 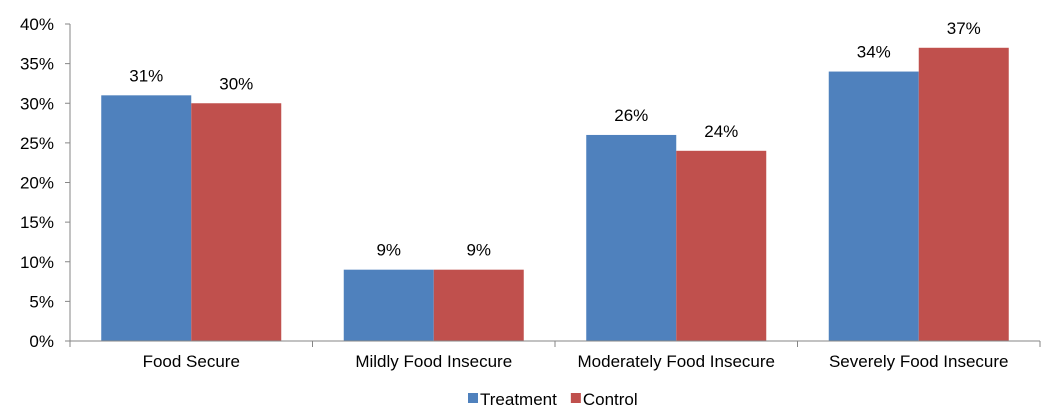 What do you see at coordinates (677, 361) in the screenshot?
I see `category-label: Moderately Food Insecure` at bounding box center [677, 361].